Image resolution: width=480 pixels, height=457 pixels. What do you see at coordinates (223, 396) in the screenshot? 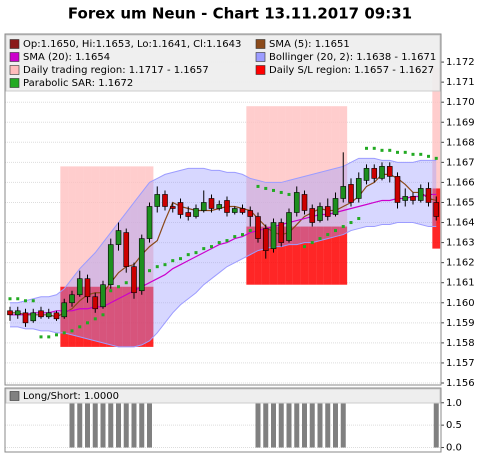
I see `legend-box` at bounding box center [223, 396].